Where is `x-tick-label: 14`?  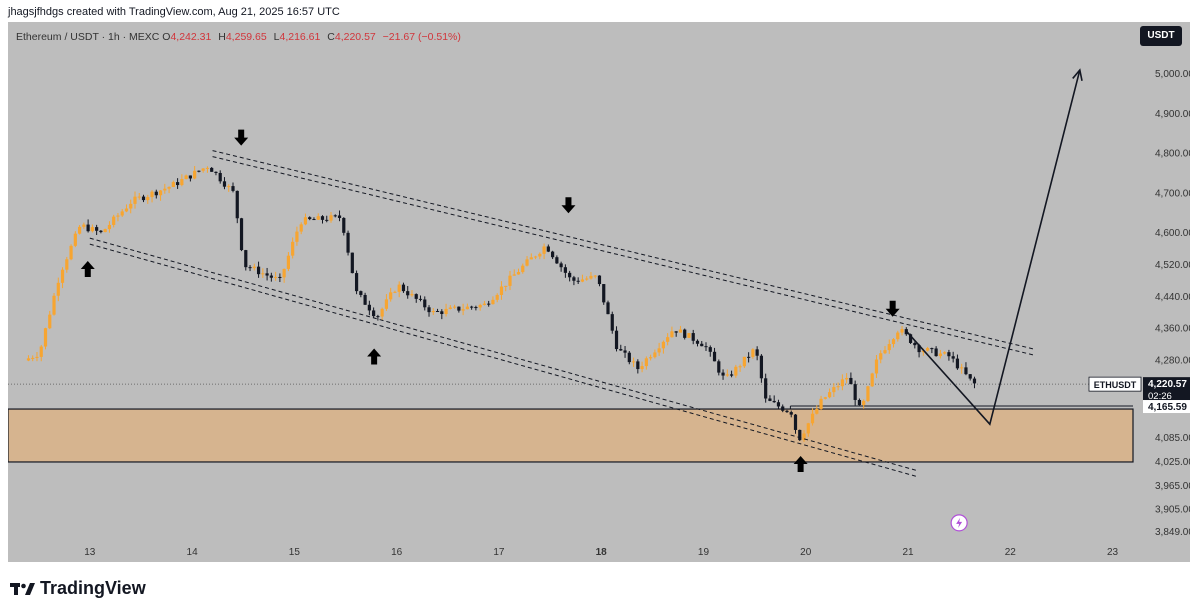
x-tick-label: 14 is located at coordinates (193, 552).